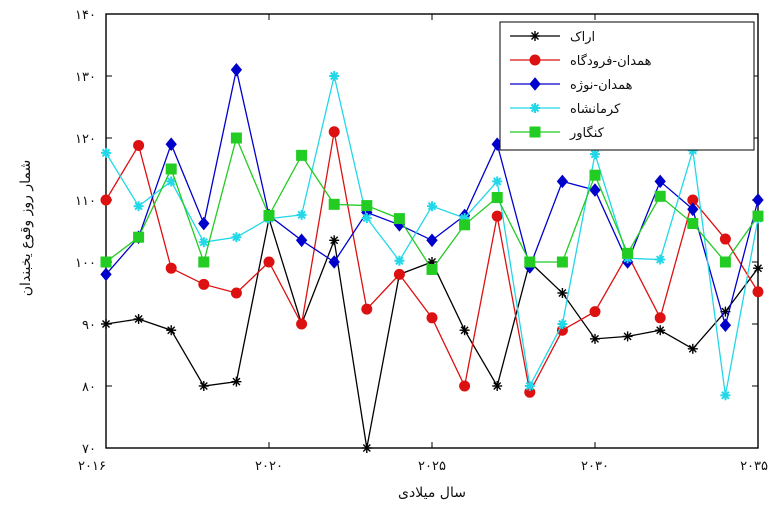 The height and width of the screenshot is (512, 772). Describe the element at coordinates (432, 493) in the screenshot. I see `x-axis-label: سال میلادی` at that location.